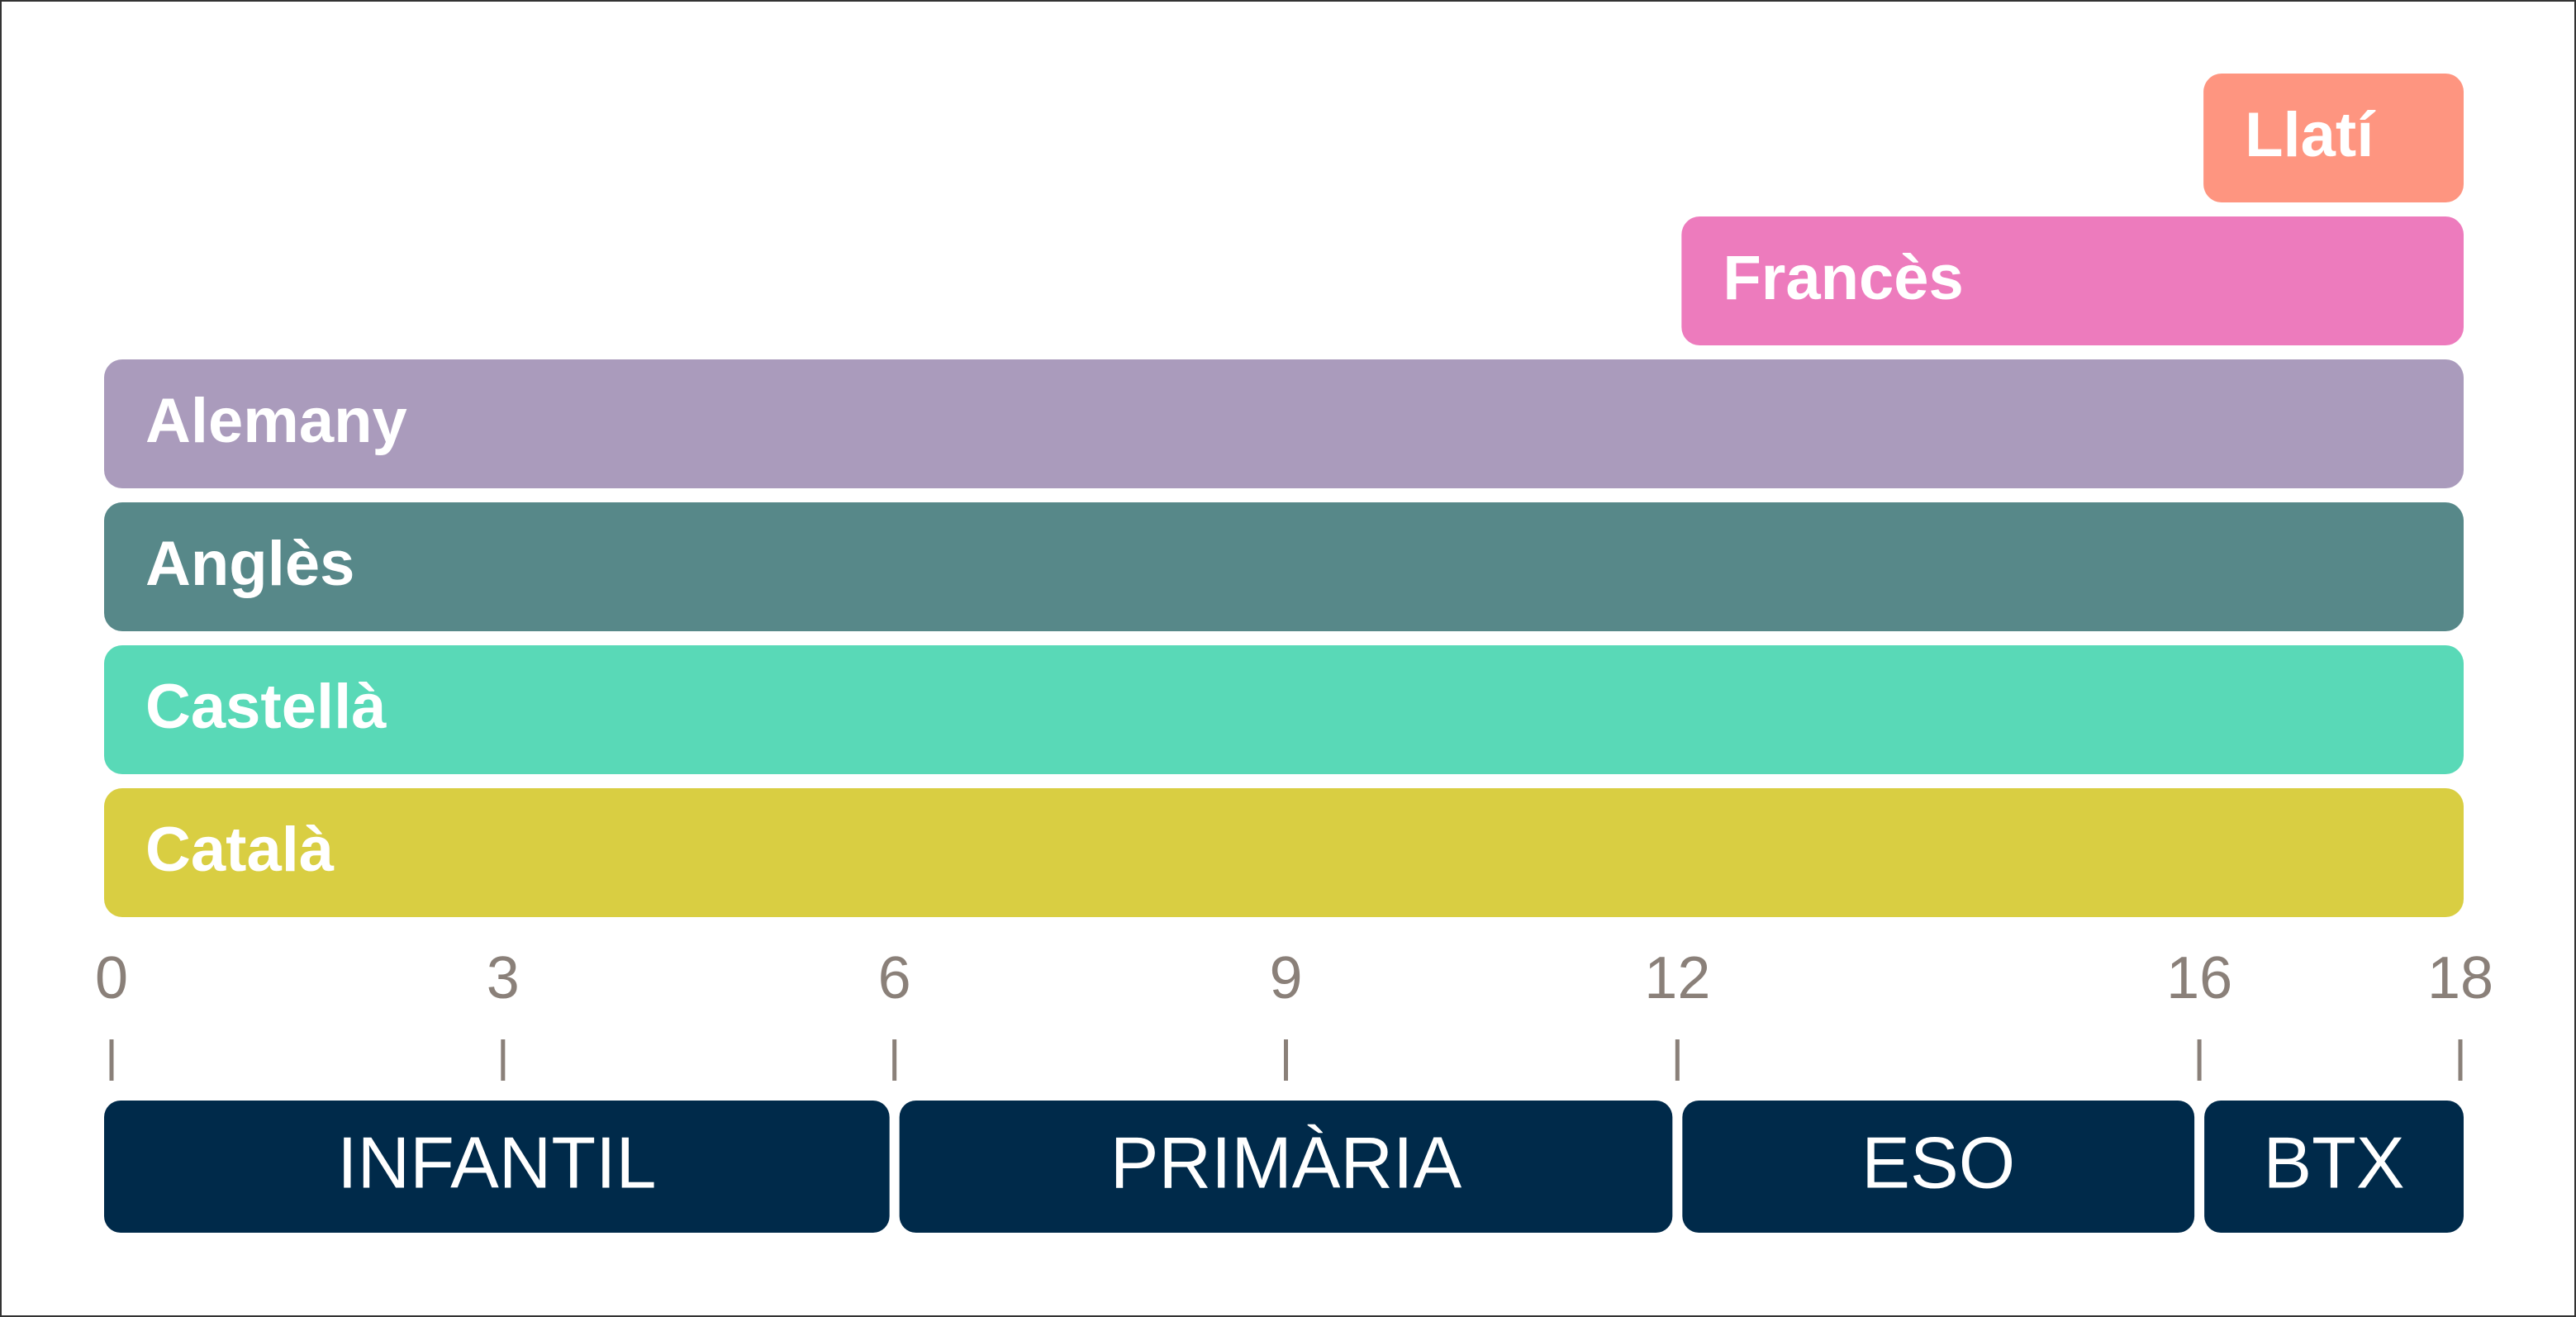  Describe the element at coordinates (249, 564) in the screenshot. I see `bar-label: Anglès` at that location.